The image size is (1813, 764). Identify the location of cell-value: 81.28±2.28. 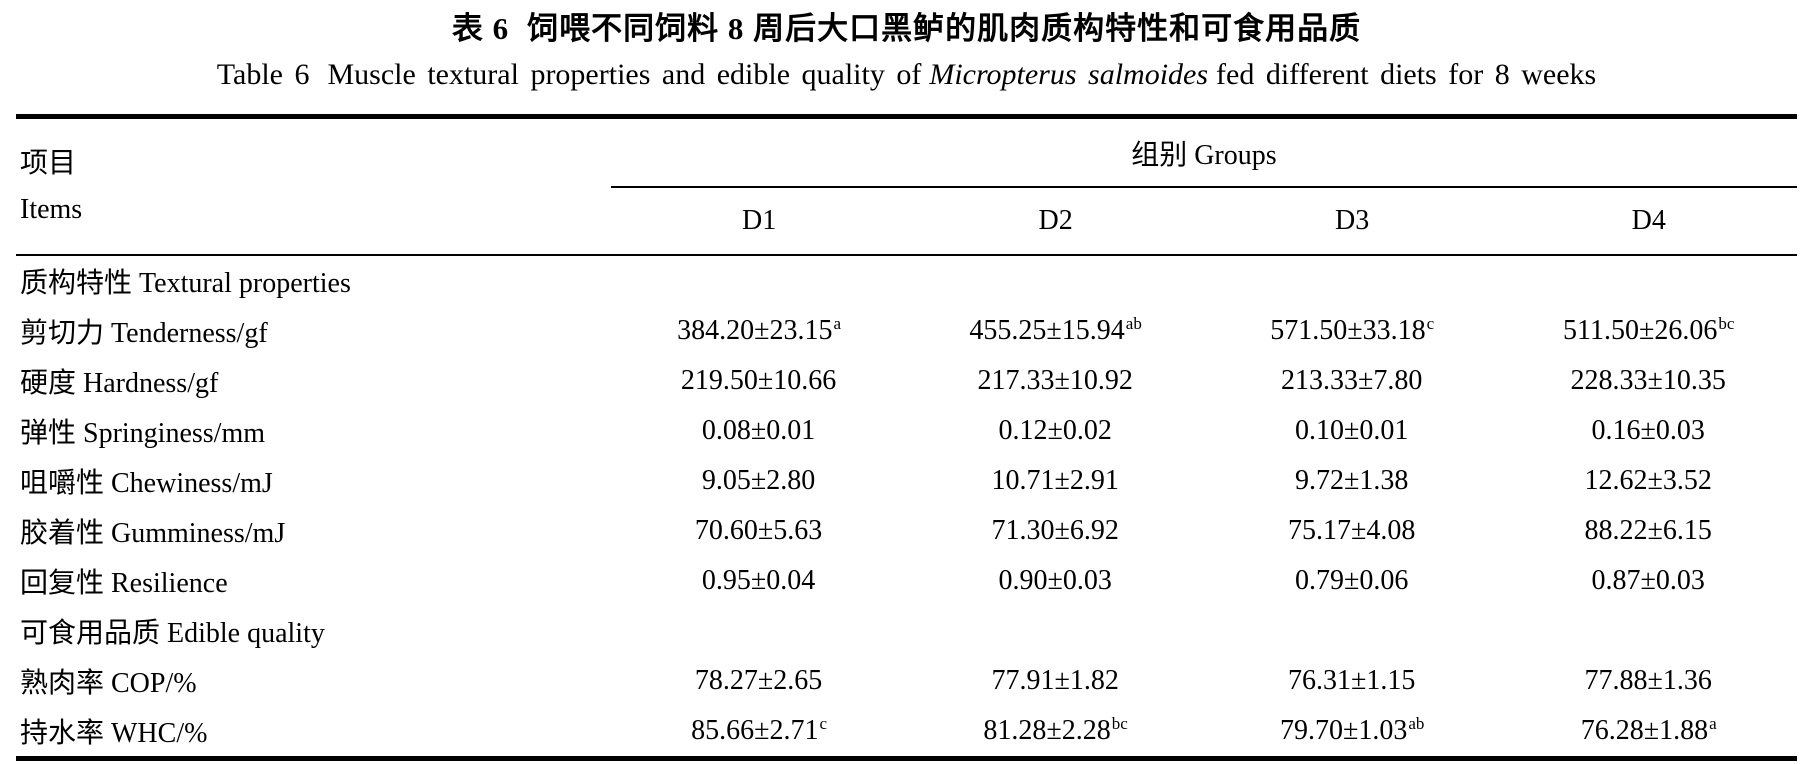
(1047, 730).